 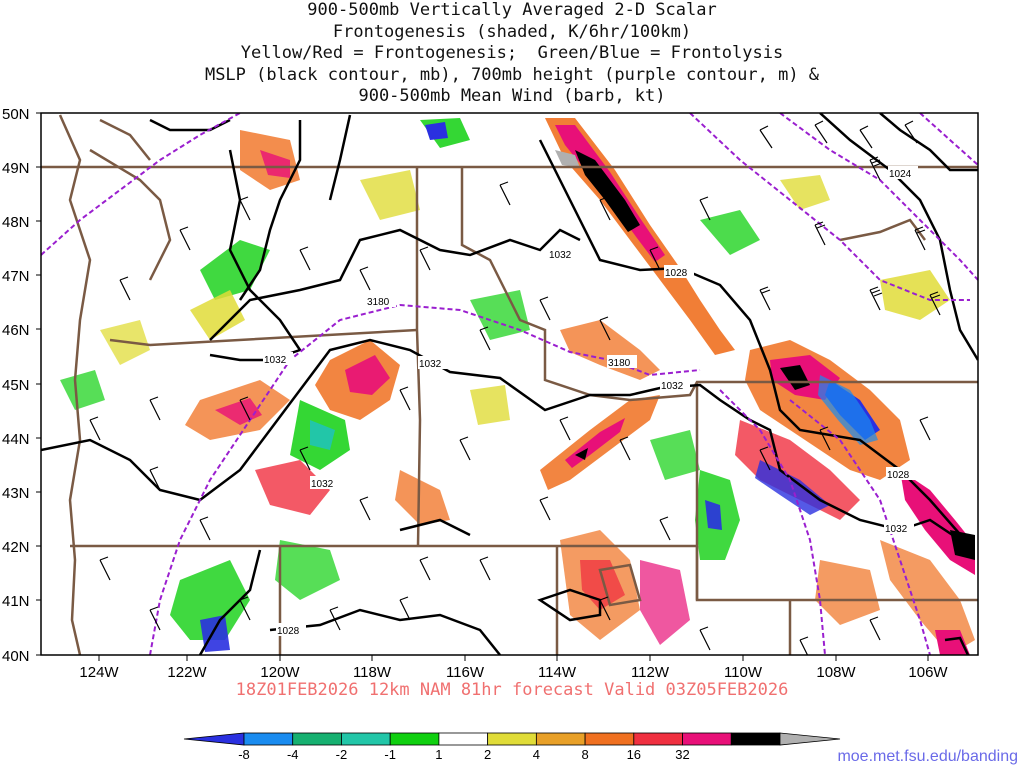 I want to click on lat-label: 42N, so click(x=16, y=547).